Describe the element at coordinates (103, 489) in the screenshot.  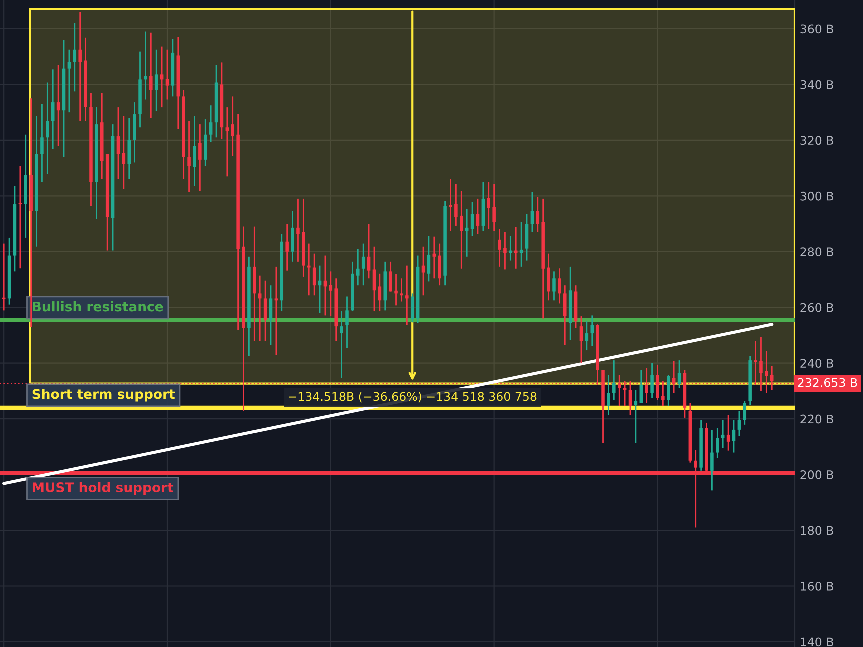
I see `ref-line-label: MUST hold support` at that location.